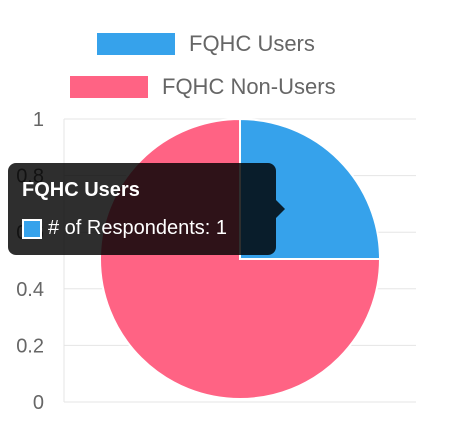 Image resolution: width=458 pixels, height=436 pixels. Describe the element at coordinates (252, 43) in the screenshot. I see `legend-label-fqhc-users: FQHC Users` at that location.